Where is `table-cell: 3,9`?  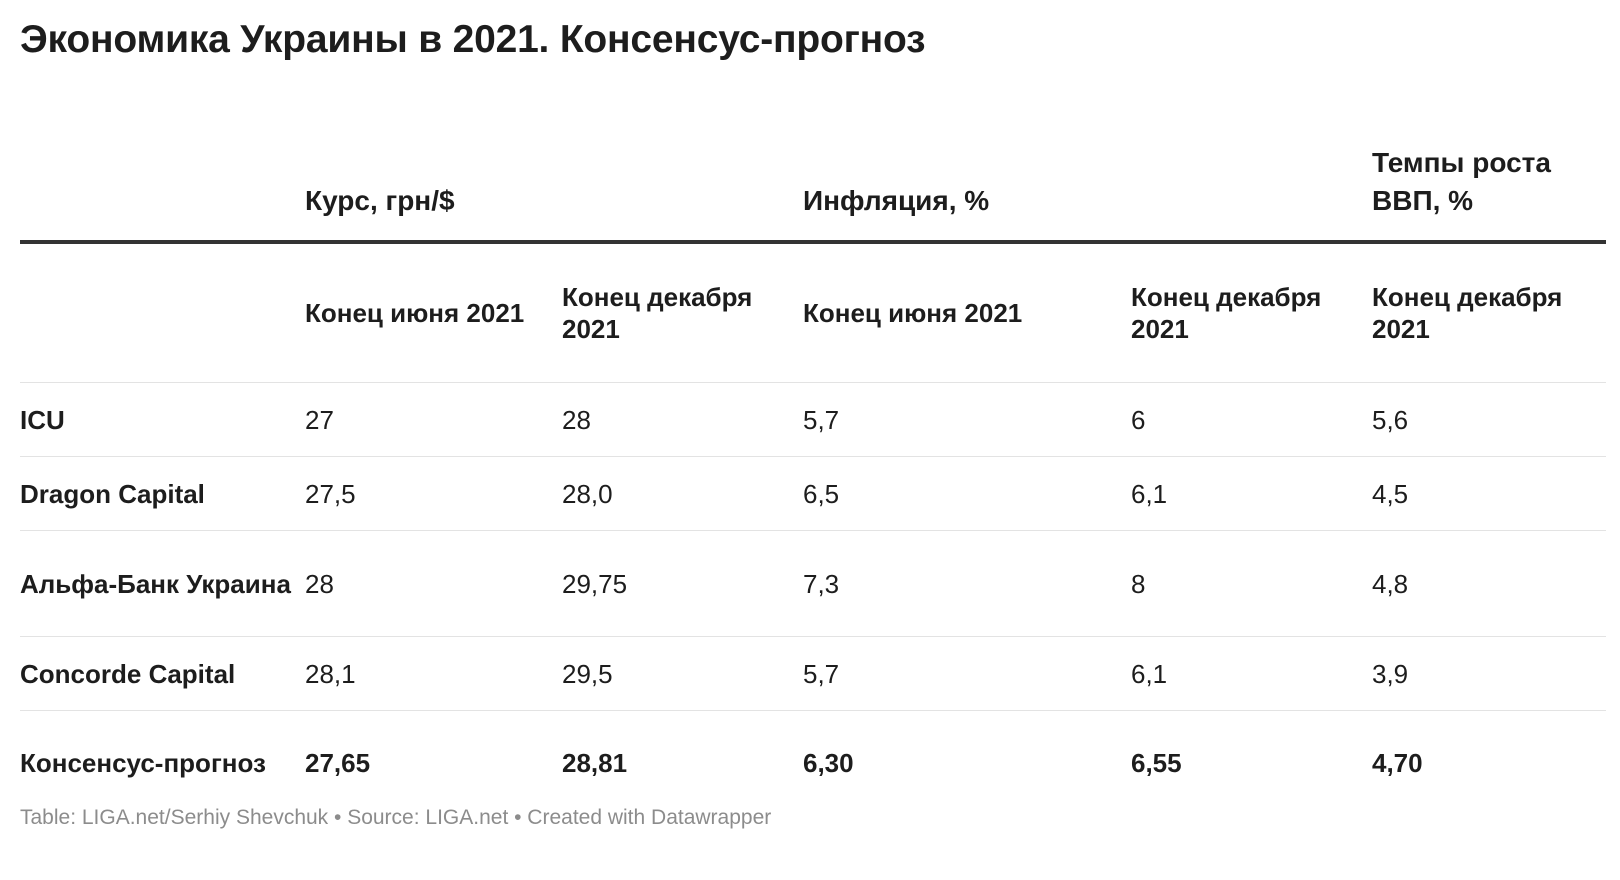 table-cell: 3,9 is located at coordinates (1489, 673).